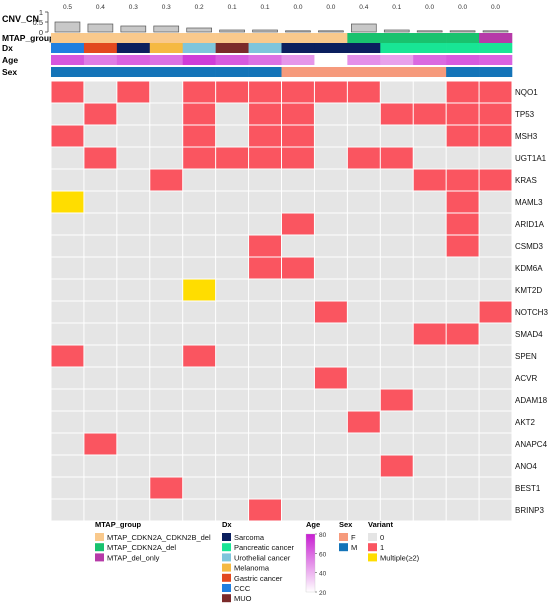 This screenshot has width=550, height=612. I want to click on dx-legend-label: MUO, so click(243, 598).